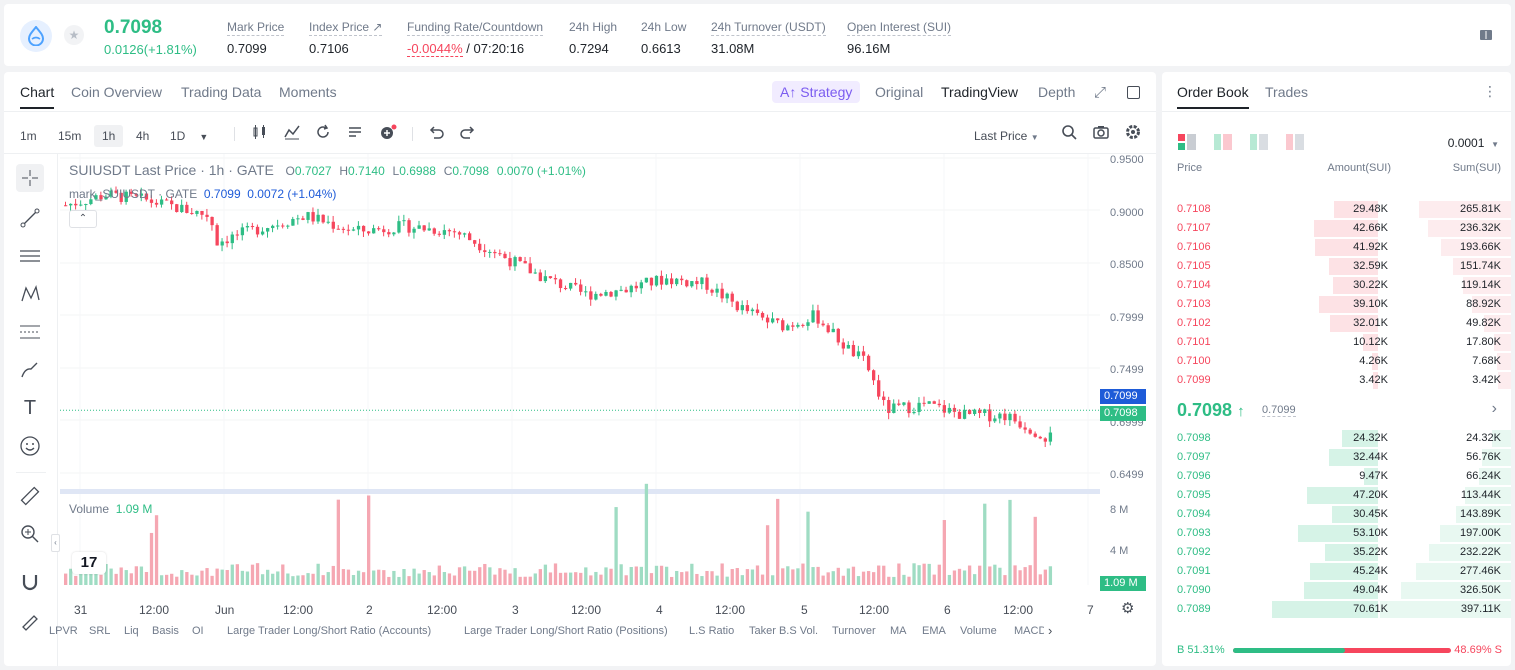 This screenshot has height=670, width=1515. Describe the element at coordinates (74, 35) in the screenshot. I see `favorite-star-icon: ★` at that location.